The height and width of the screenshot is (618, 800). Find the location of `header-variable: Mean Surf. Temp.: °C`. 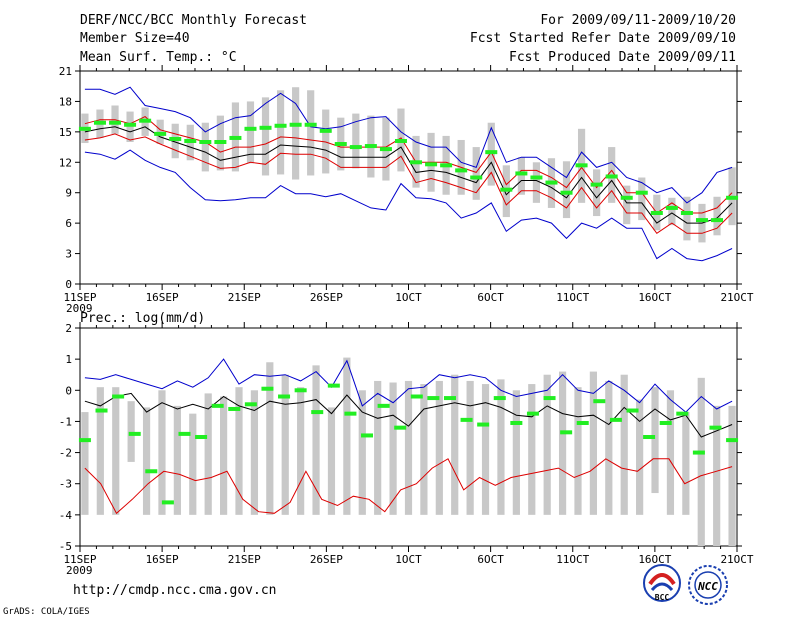

header-variable: Mean Surf. Temp.: °C is located at coordinates (158, 57).